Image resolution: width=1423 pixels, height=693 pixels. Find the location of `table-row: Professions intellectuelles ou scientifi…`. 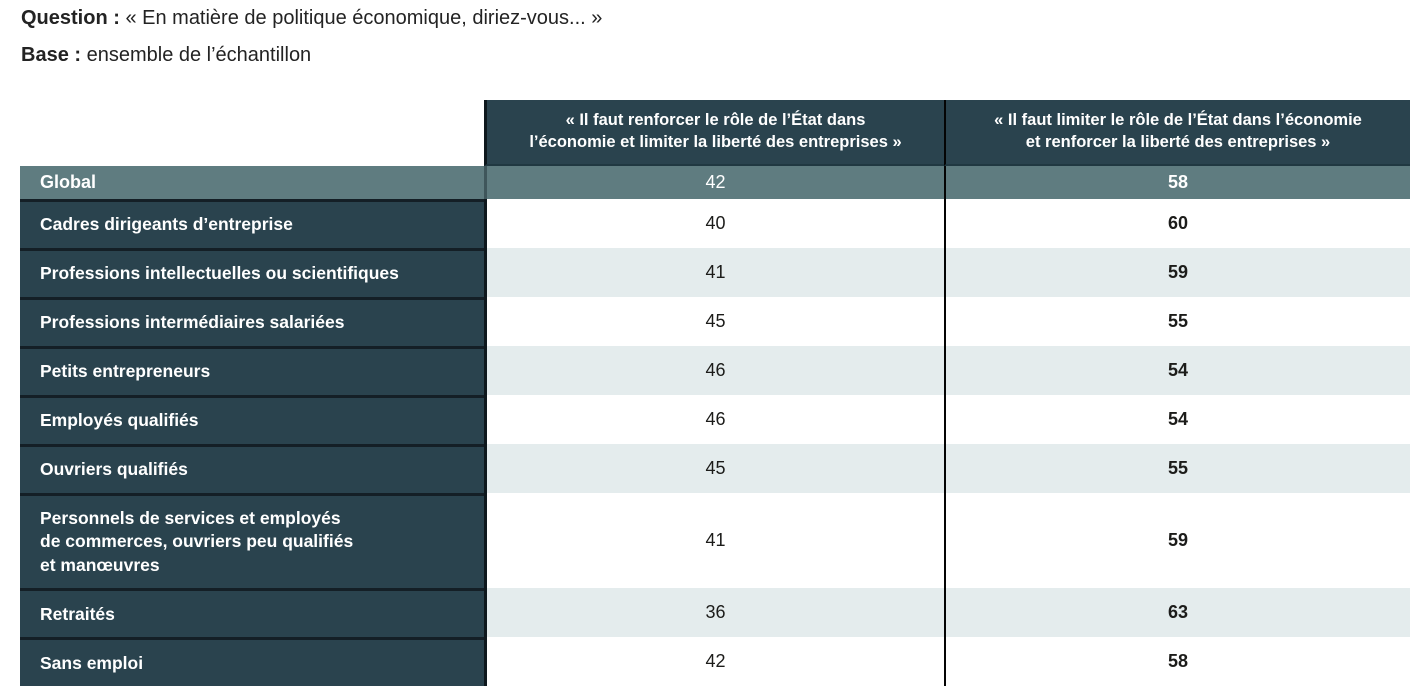

table-row: Professions intellectuelles ou scientifi… is located at coordinates (715, 272).